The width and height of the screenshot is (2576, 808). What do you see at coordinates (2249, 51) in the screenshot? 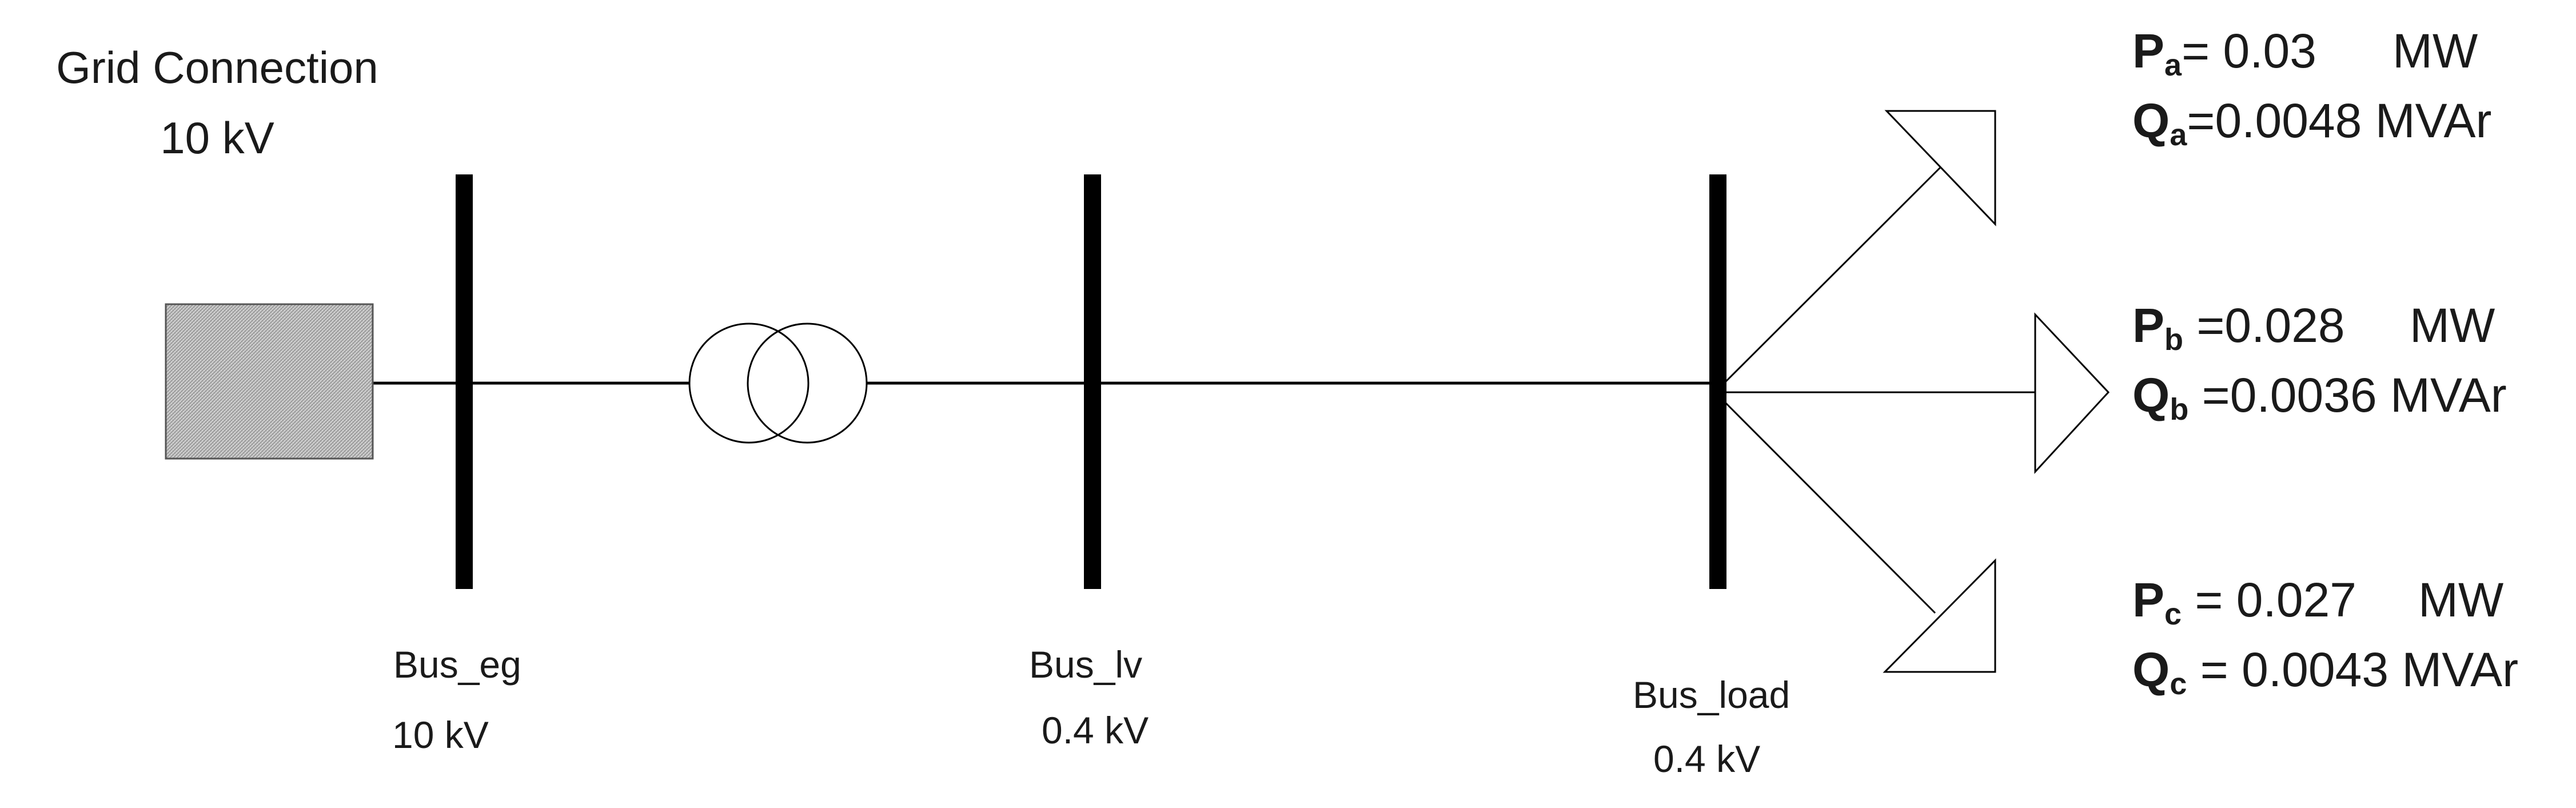
I see `load-a-p-value: = 0.03` at bounding box center [2249, 51].